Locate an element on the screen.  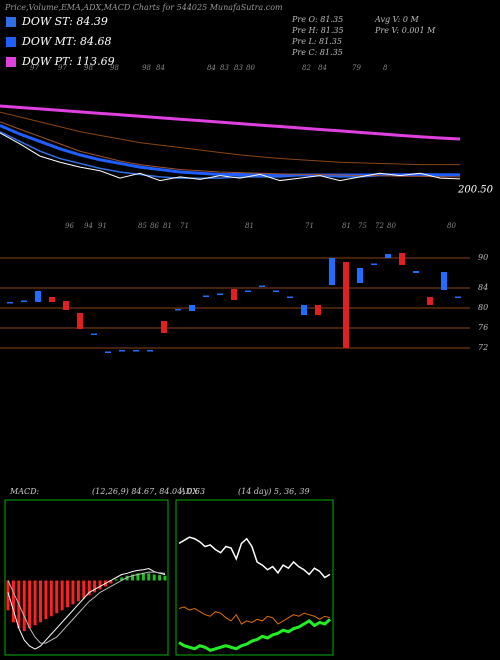
y-tick-label: 90 is located at coordinates (483, 257).